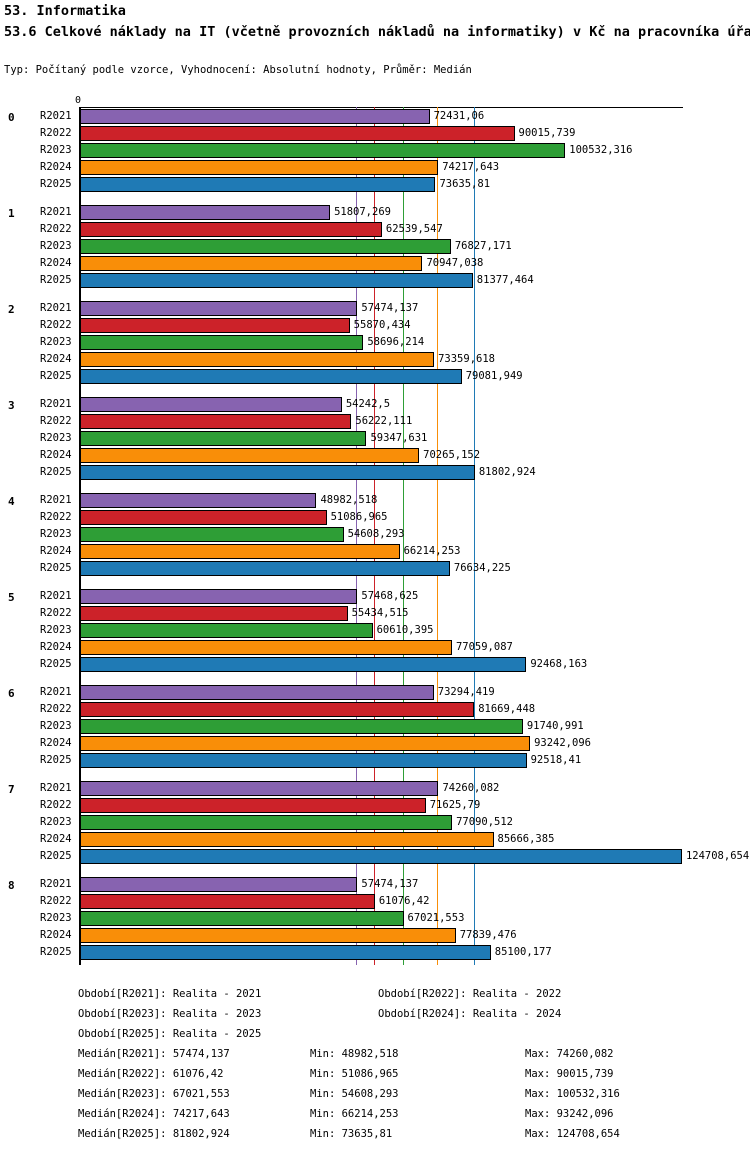 This screenshot has width=750, height=1158. I want to click on table-row: R2023 91740,991, so click(375, 726).